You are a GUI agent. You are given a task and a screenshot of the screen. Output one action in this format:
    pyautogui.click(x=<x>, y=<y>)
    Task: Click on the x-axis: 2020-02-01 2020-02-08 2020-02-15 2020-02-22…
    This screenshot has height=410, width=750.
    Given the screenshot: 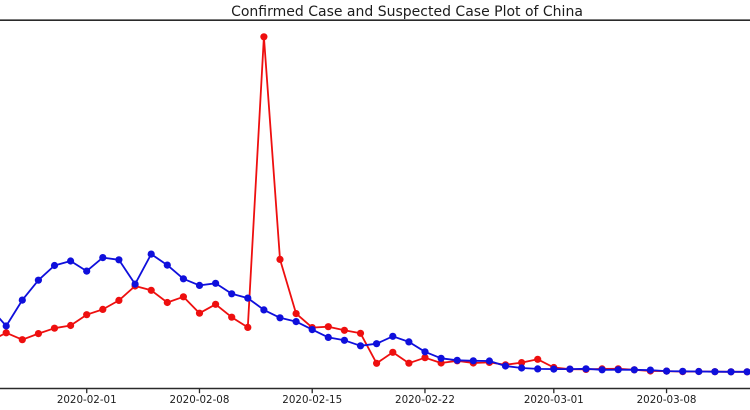 What is the action you would take?
    pyautogui.click(x=377, y=397)
    